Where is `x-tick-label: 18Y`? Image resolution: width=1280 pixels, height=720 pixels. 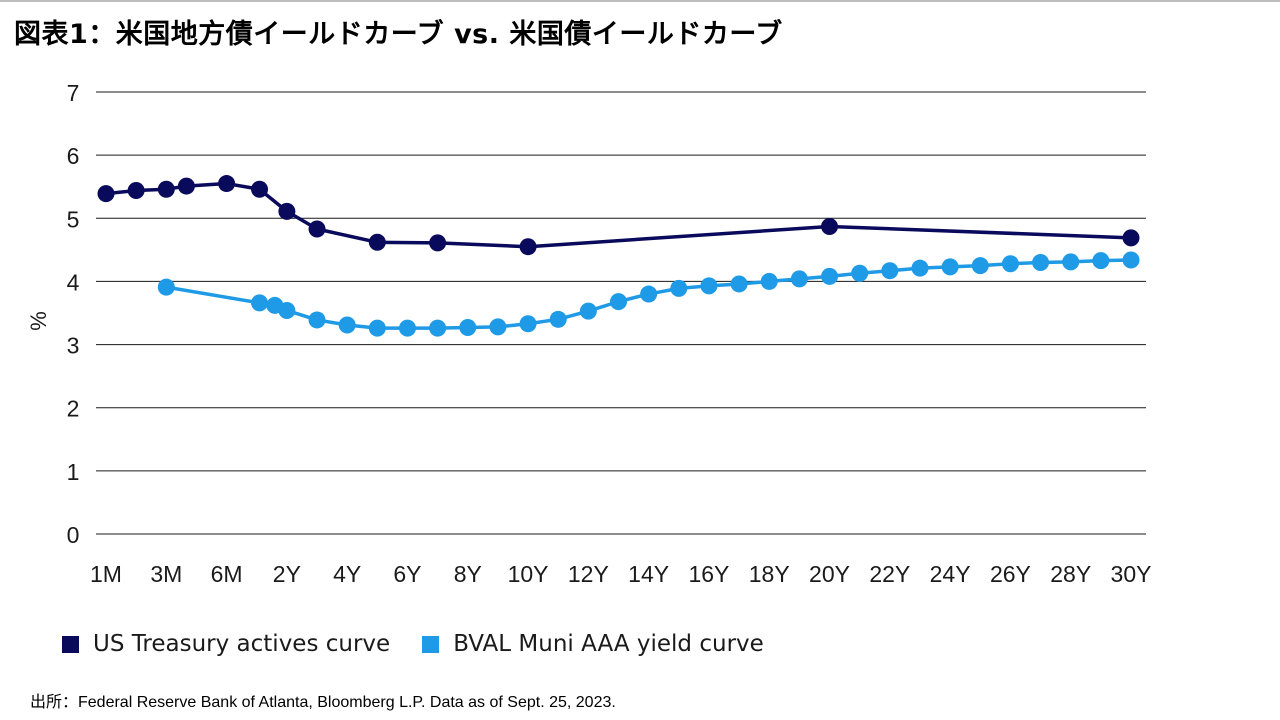 x-tick-label: 18Y is located at coordinates (769, 574).